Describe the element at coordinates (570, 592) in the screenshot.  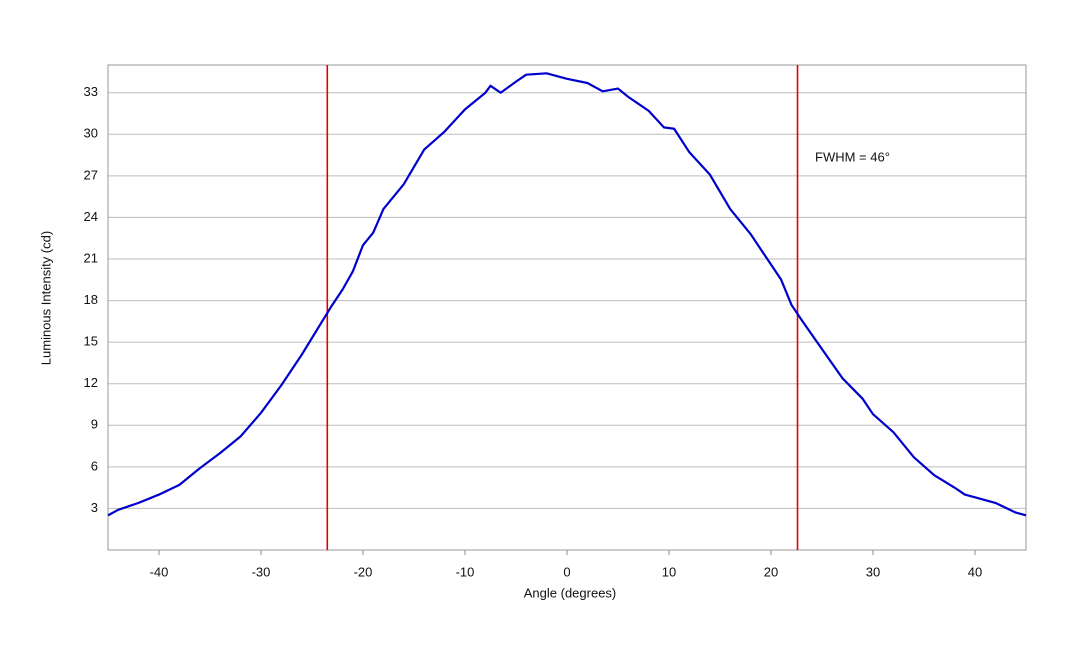
I see `x-axis-label: Angle (degrees)` at that location.